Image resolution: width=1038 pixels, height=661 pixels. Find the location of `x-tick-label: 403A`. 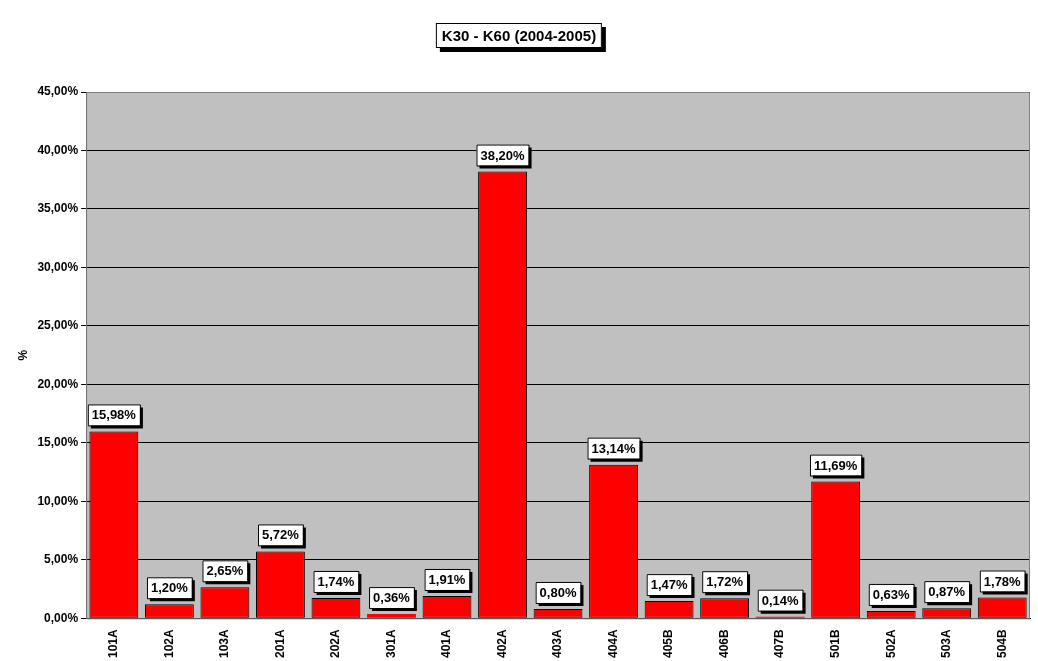

x-tick-label: 403A is located at coordinates (557, 643).